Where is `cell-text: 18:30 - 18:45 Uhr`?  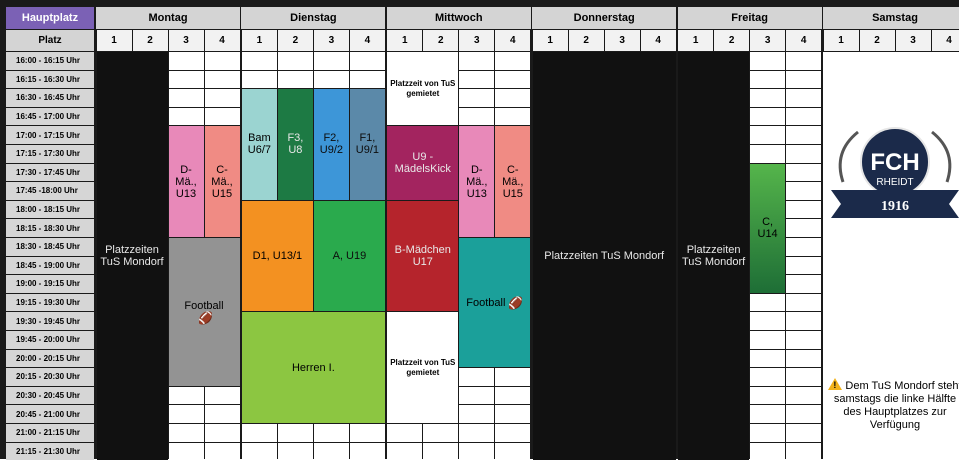 cell-text: 18:30 - 18:45 Uhr is located at coordinates (48, 246).